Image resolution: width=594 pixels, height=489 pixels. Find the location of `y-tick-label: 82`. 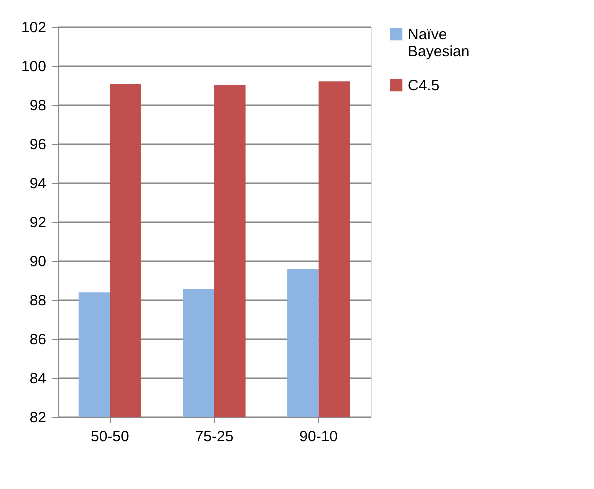

y-tick-label: 82 is located at coordinates (38, 418).